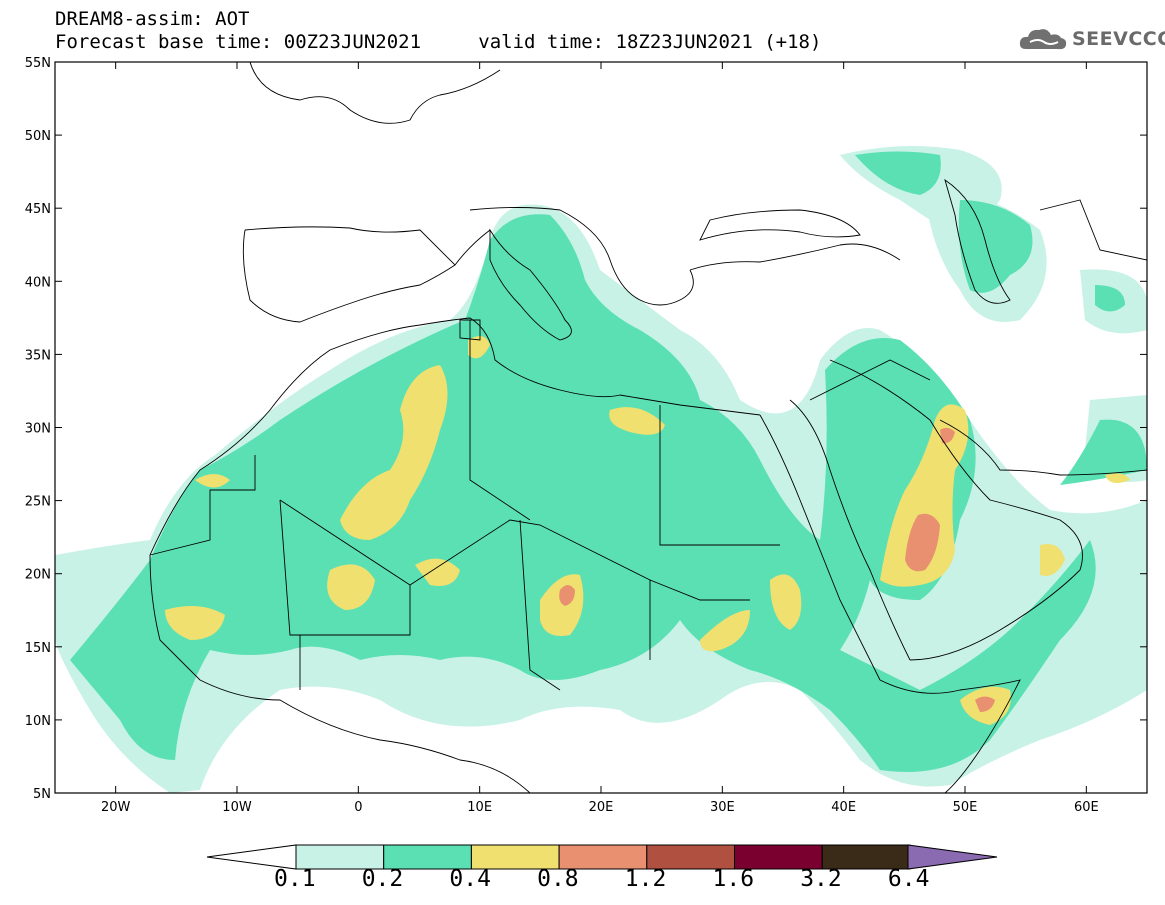 The height and width of the screenshot is (905, 1165). I want to click on lat-tick-label: 30N, so click(38, 429).